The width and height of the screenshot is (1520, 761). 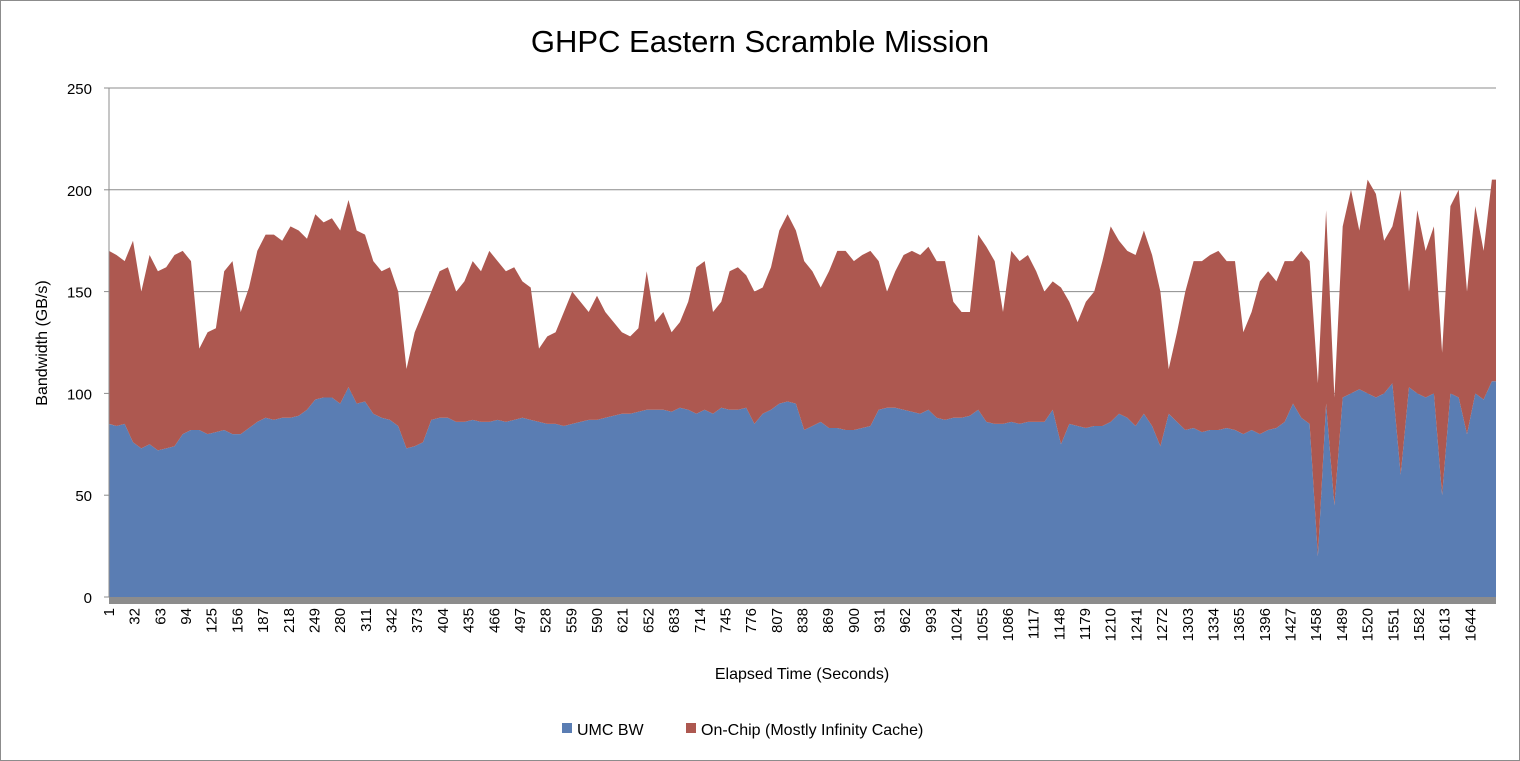 What do you see at coordinates (1368, 624) in the screenshot?
I see `x-tick-label: 1520` at bounding box center [1368, 624].